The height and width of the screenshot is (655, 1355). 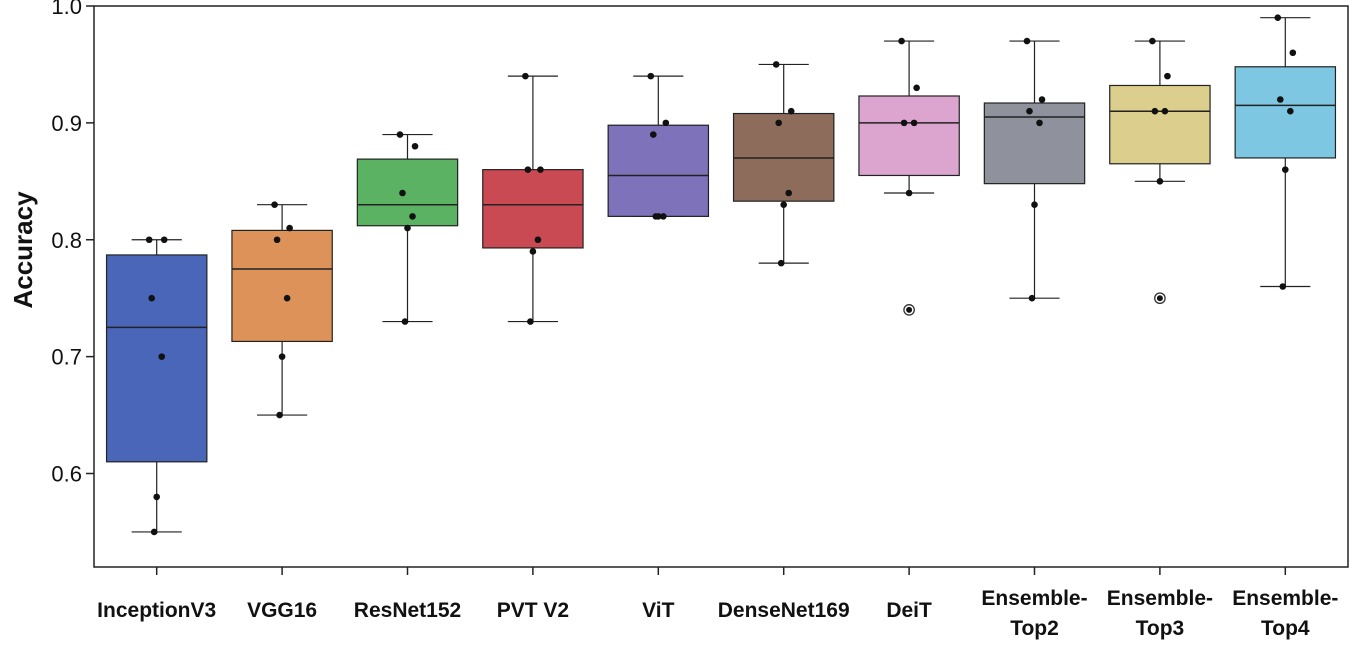 What do you see at coordinates (1285, 628) in the screenshot?
I see `x-tick-label-ensemble-top4: Top4` at bounding box center [1285, 628].